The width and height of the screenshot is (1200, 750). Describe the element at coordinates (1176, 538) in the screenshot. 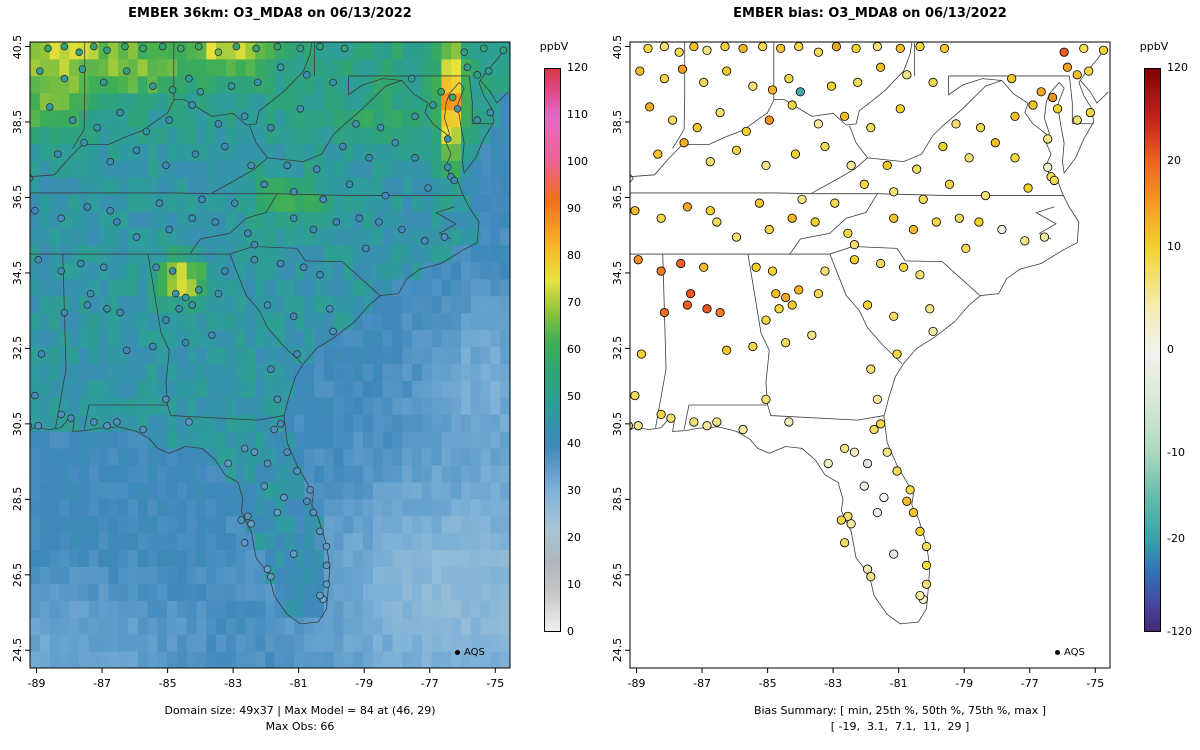

I see `colorbar-tick-label: -20` at that location.